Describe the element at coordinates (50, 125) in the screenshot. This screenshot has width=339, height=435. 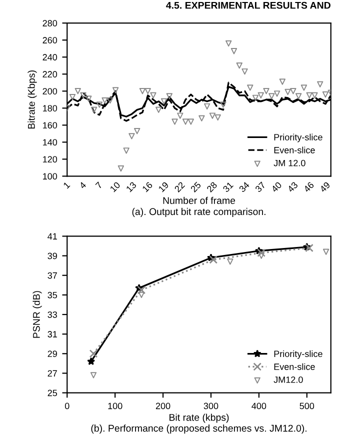
I see `y-tick-label: 160` at that location.